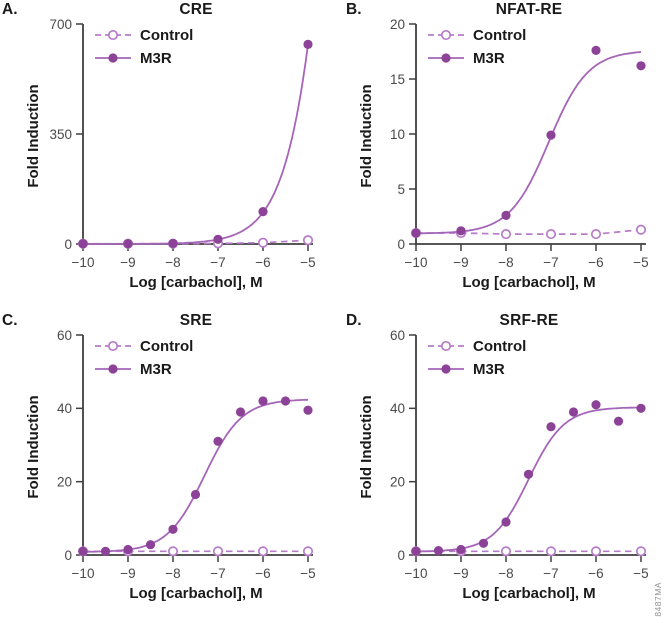 This screenshot has height=623, width=665. Describe the element at coordinates (60, 134) in the screenshot. I see `y-tick-label: 350` at that location.